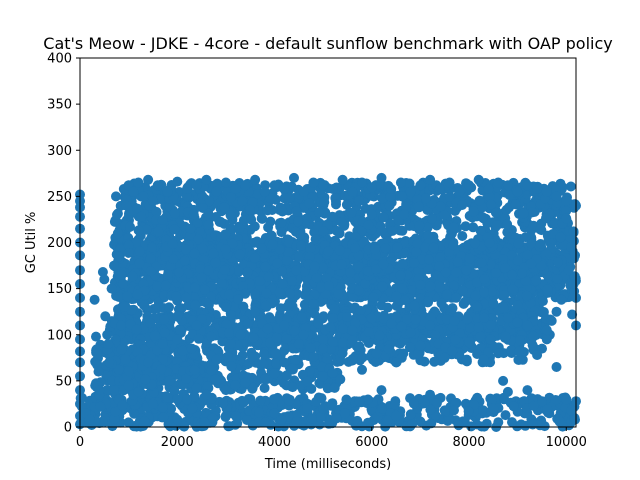 This screenshot has width=640, height=480. What do you see at coordinates (80, 442) in the screenshot?
I see `x-tick-label: 0` at bounding box center [80, 442].